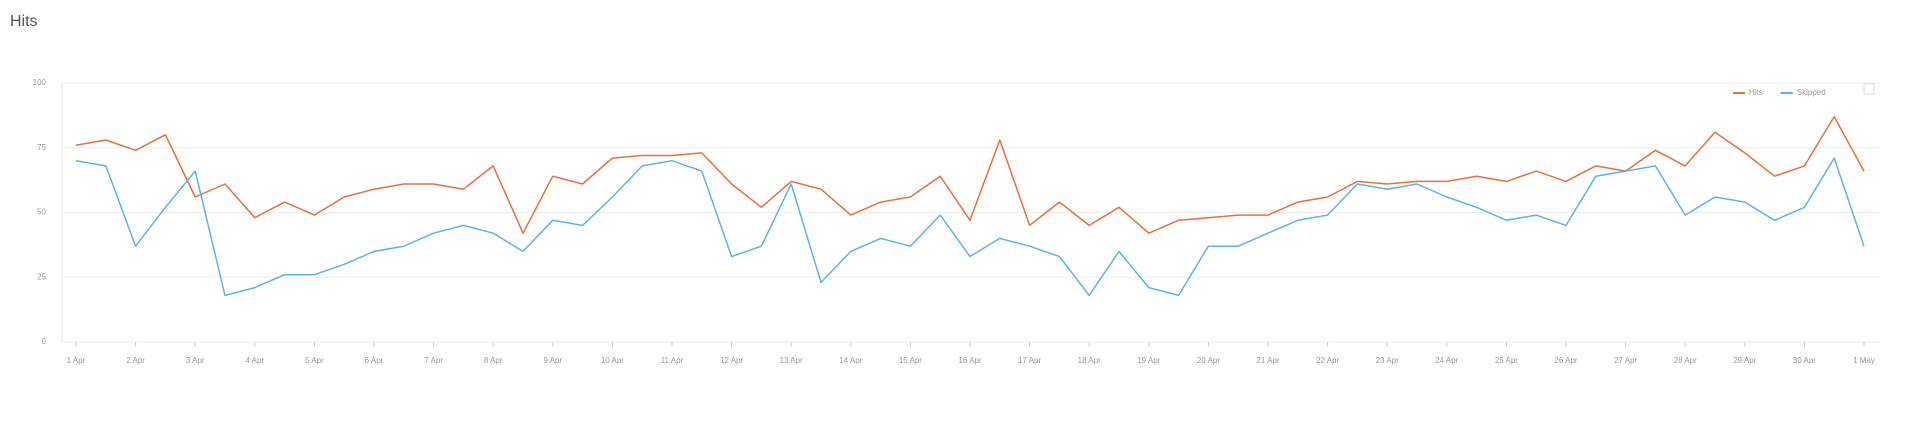 Image resolution: width=1920 pixels, height=421 pixels. I want to click on x-tick-label: 21 Apr, so click(1267, 360).